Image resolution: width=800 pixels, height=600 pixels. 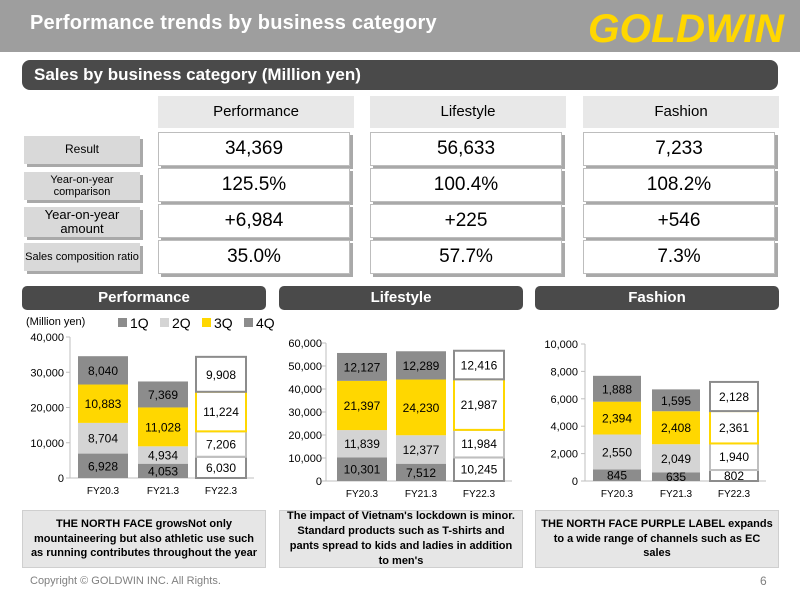 What do you see at coordinates (125, 581) in the screenshot?
I see `copyright-text: Copyright © GOLDWIN INC. All Rights.` at bounding box center [125, 581].